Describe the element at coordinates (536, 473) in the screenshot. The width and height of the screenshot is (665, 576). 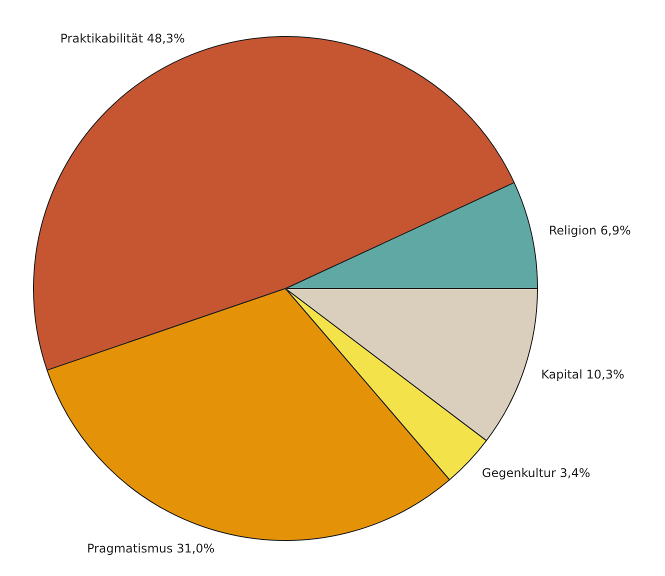
I see `slice-label: Gegenkultur 3,4%` at that location.